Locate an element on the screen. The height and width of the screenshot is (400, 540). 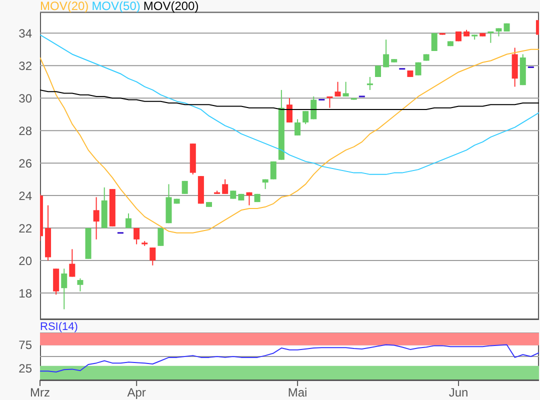
x-tick-label: Mai is located at coordinates (298, 393).